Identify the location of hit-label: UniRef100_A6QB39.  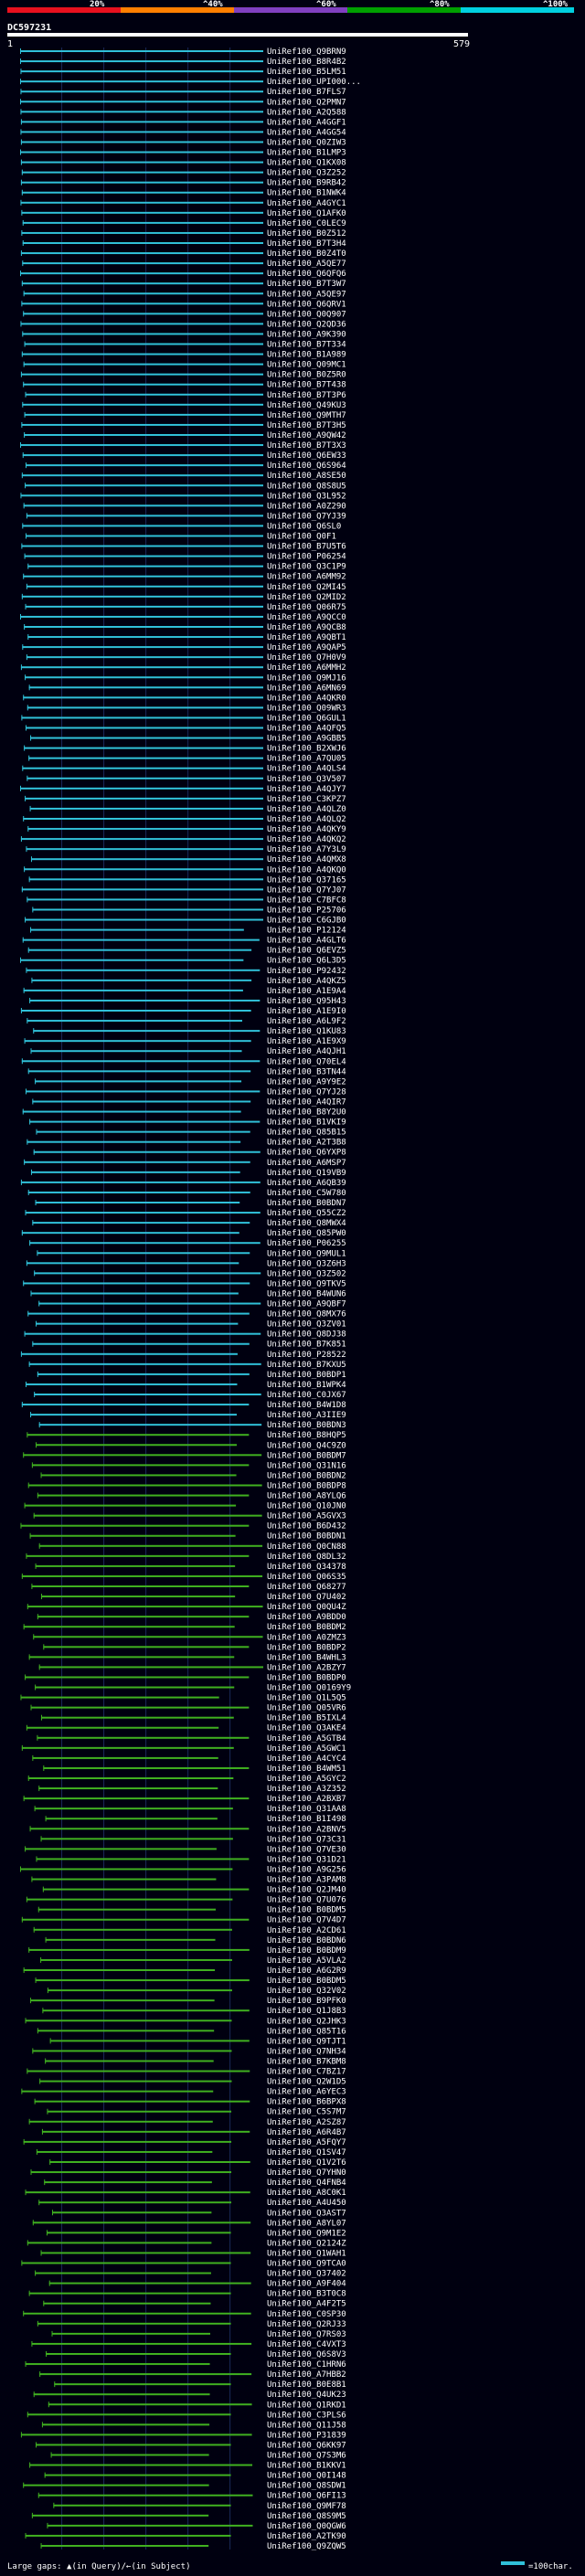
(307, 1183).